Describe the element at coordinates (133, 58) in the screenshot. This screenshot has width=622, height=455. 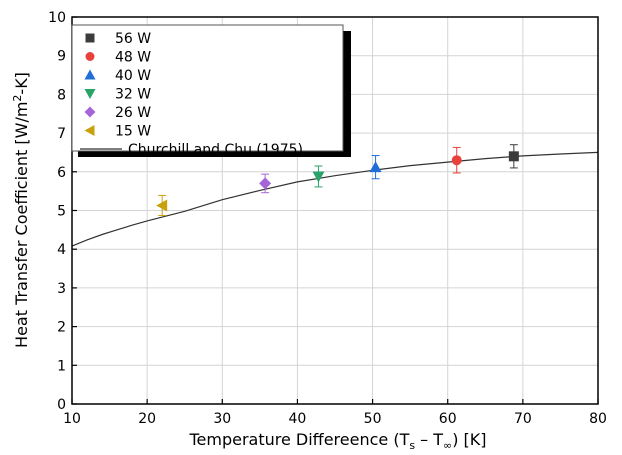
I see `legend-label: 48 W` at that location.